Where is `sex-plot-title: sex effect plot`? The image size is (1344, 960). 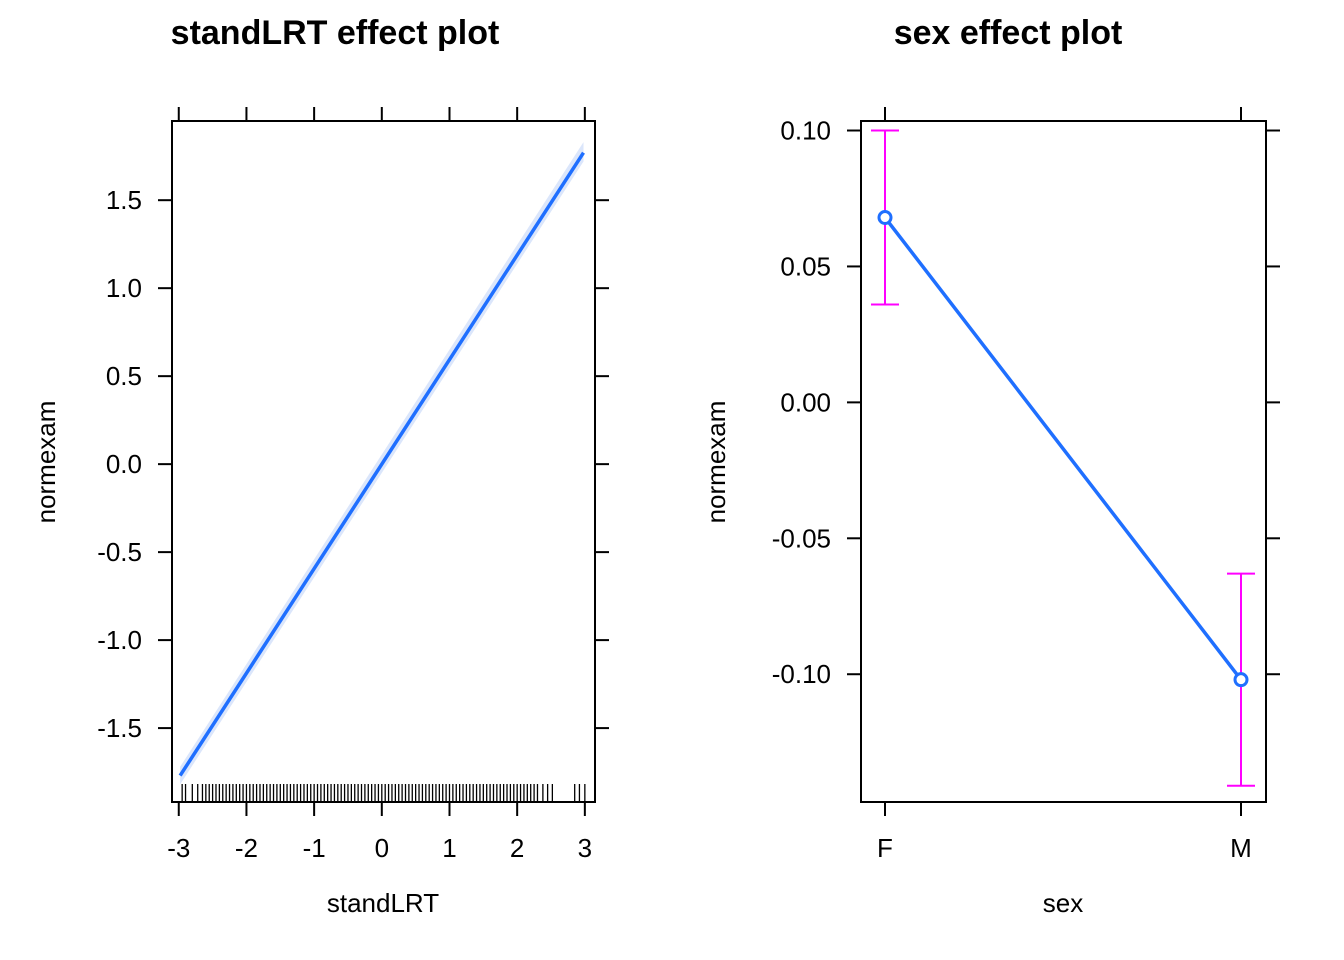 sex-plot-title: sex effect plot is located at coordinates (1008, 33).